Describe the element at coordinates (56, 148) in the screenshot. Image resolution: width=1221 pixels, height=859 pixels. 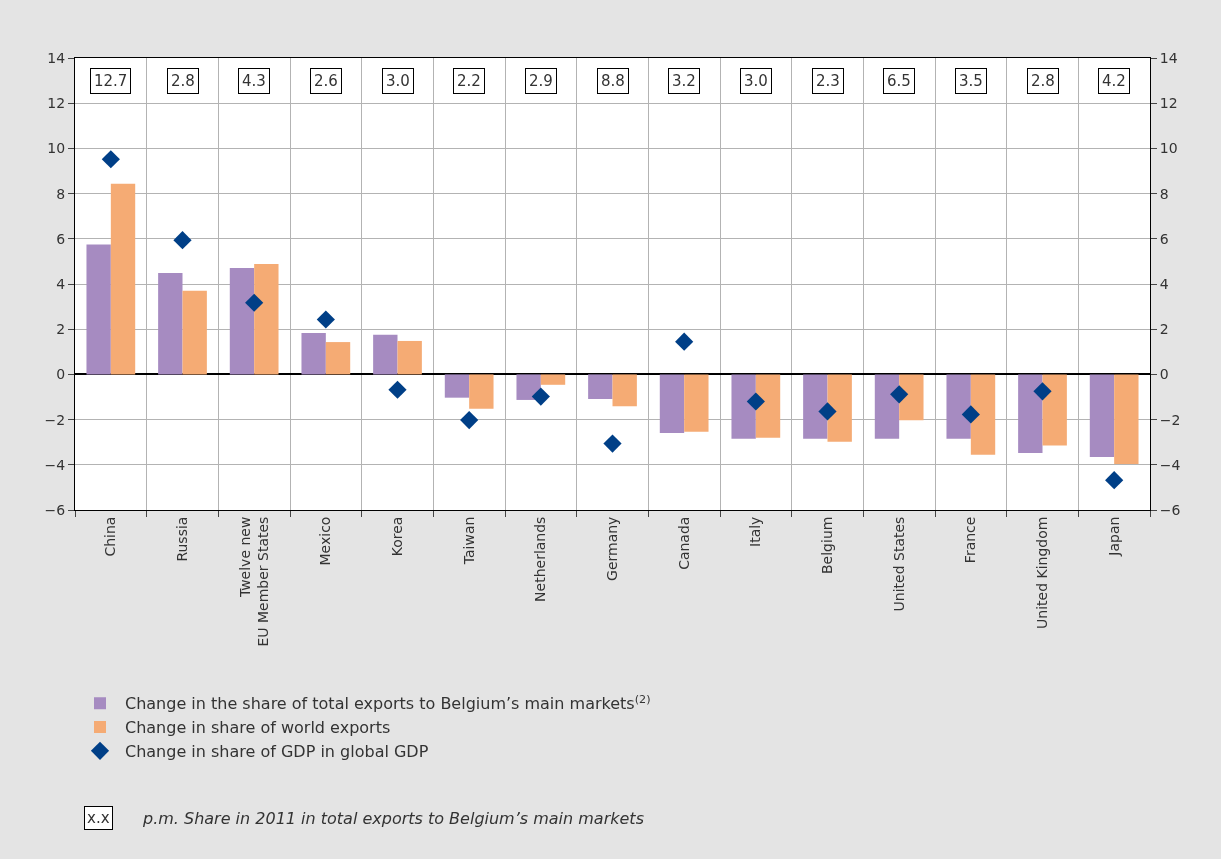
I see `y-tick-label: 10` at that location.